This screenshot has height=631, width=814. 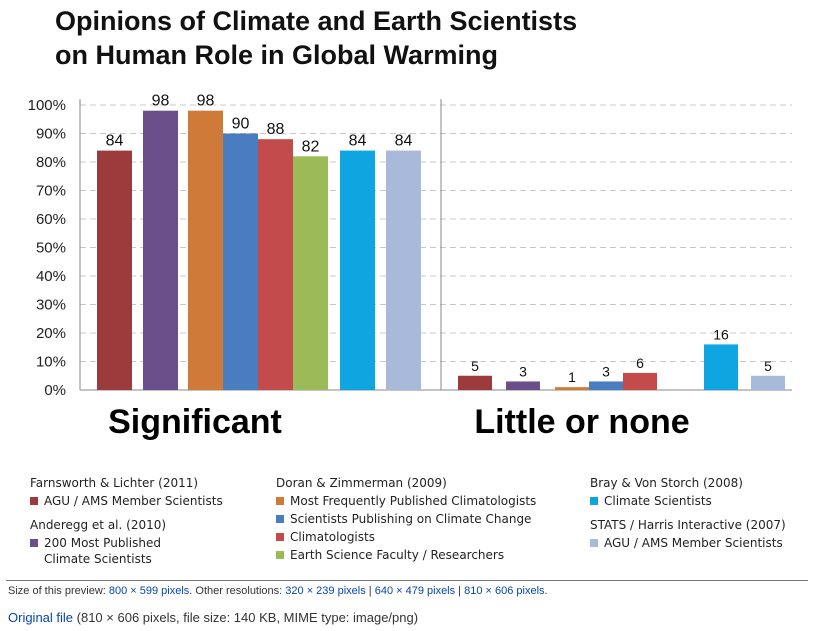 I want to click on group-label: Significant, so click(x=195, y=422).